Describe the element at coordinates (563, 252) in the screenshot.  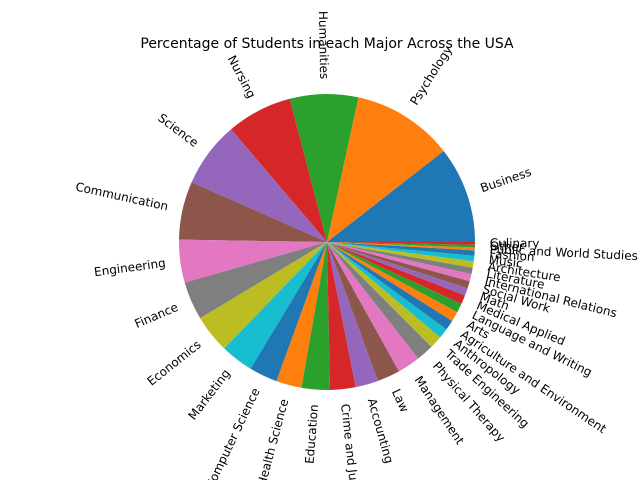
I see `slice-label: Public and World Studies` at that location.